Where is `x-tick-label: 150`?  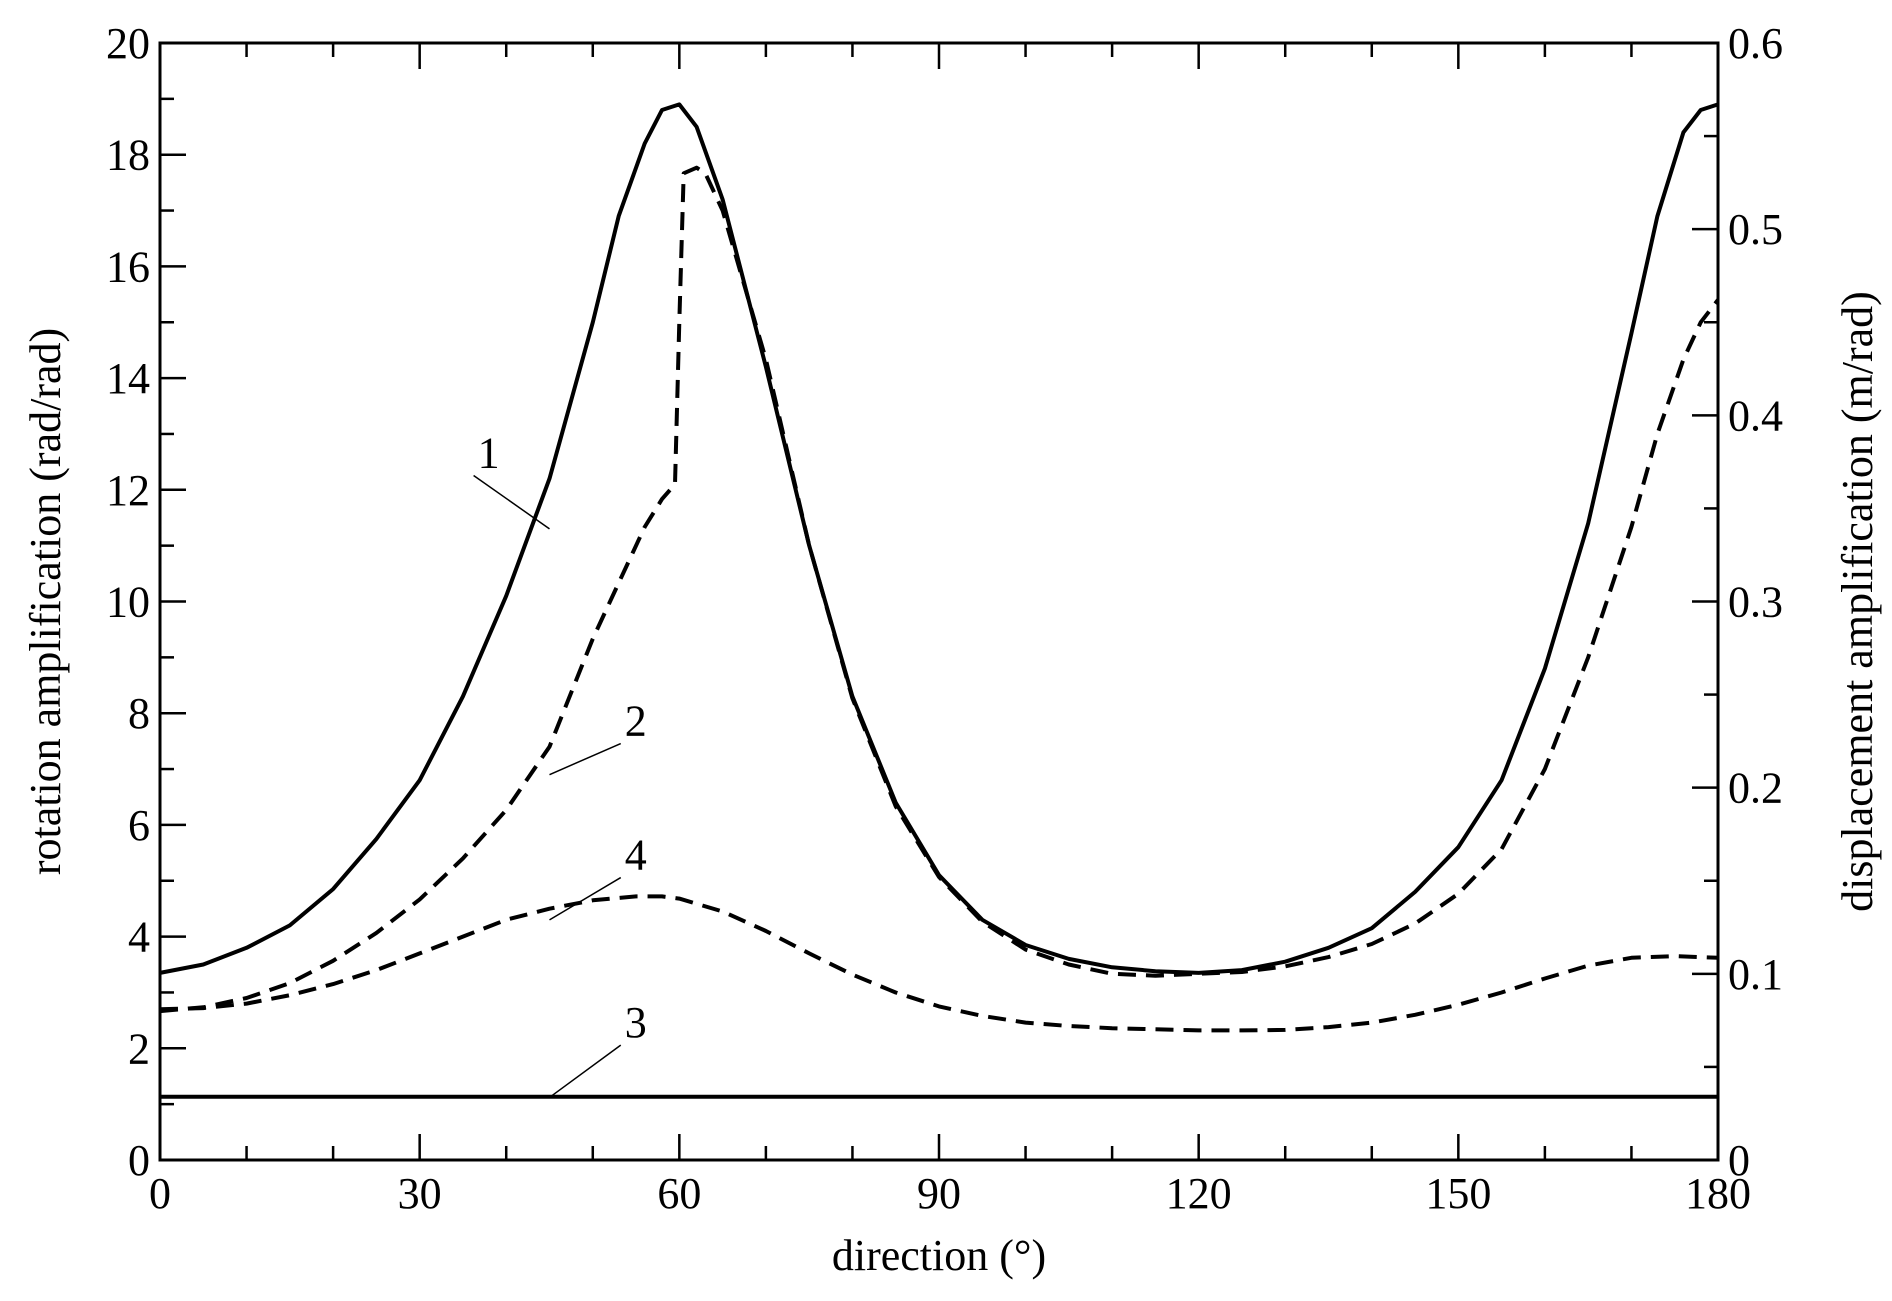
x-tick-label: 150 is located at coordinates (1458, 1193).